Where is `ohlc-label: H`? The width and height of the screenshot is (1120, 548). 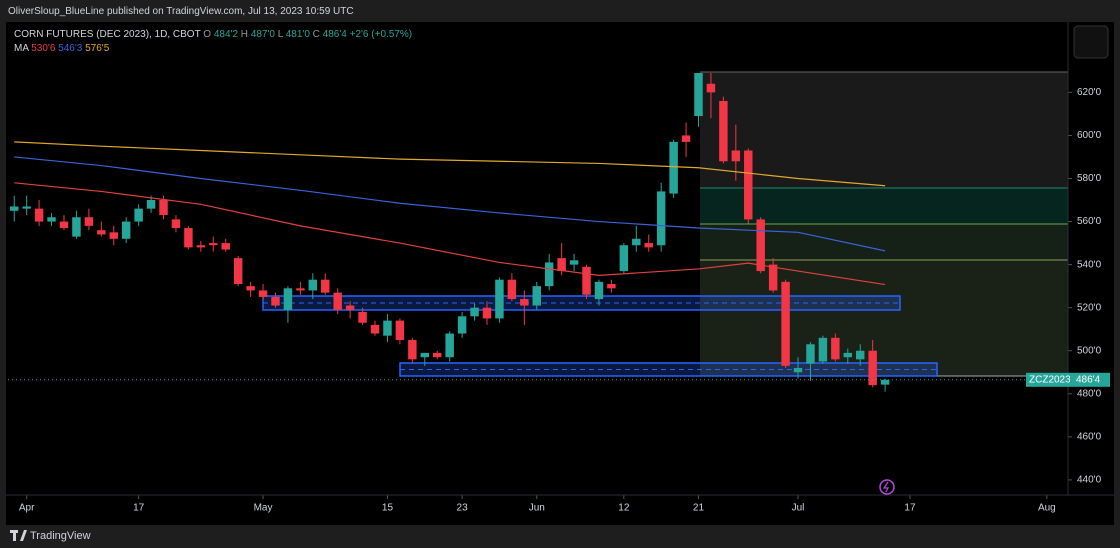 ohlc-label: H is located at coordinates (244, 34).